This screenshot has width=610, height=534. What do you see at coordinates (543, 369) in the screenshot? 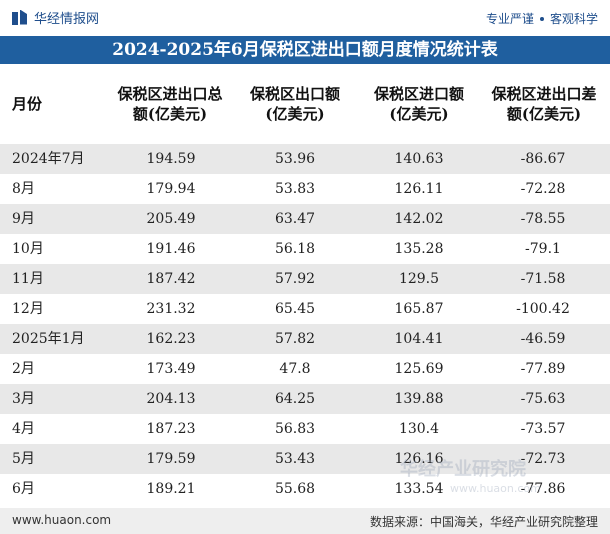
I see `cell-balance: -77.89` at bounding box center [543, 369].